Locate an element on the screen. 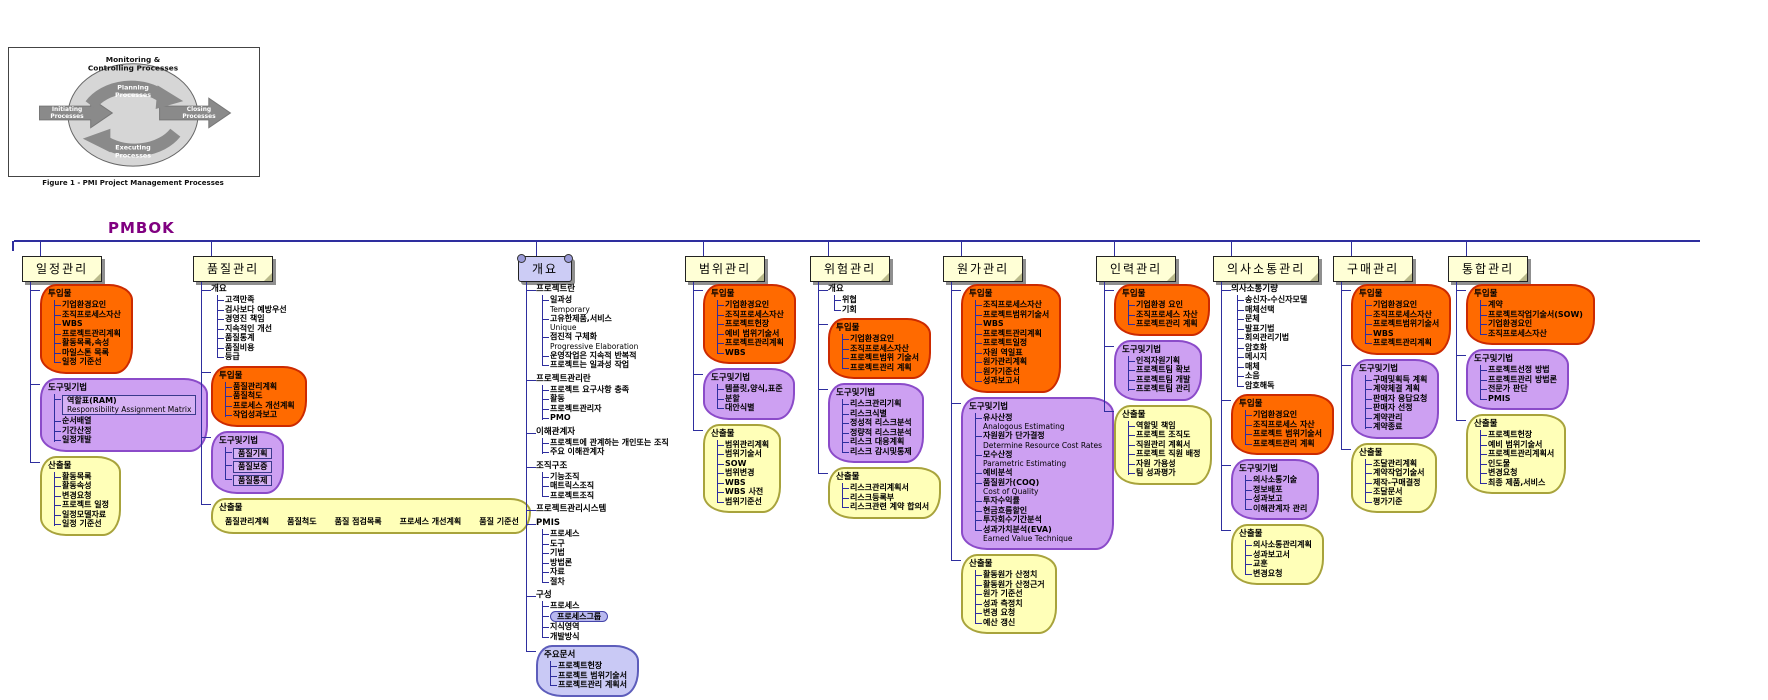 The width and height of the screenshot is (1768, 700). node-item: 팀 성과평가 is located at coordinates (1163, 473).